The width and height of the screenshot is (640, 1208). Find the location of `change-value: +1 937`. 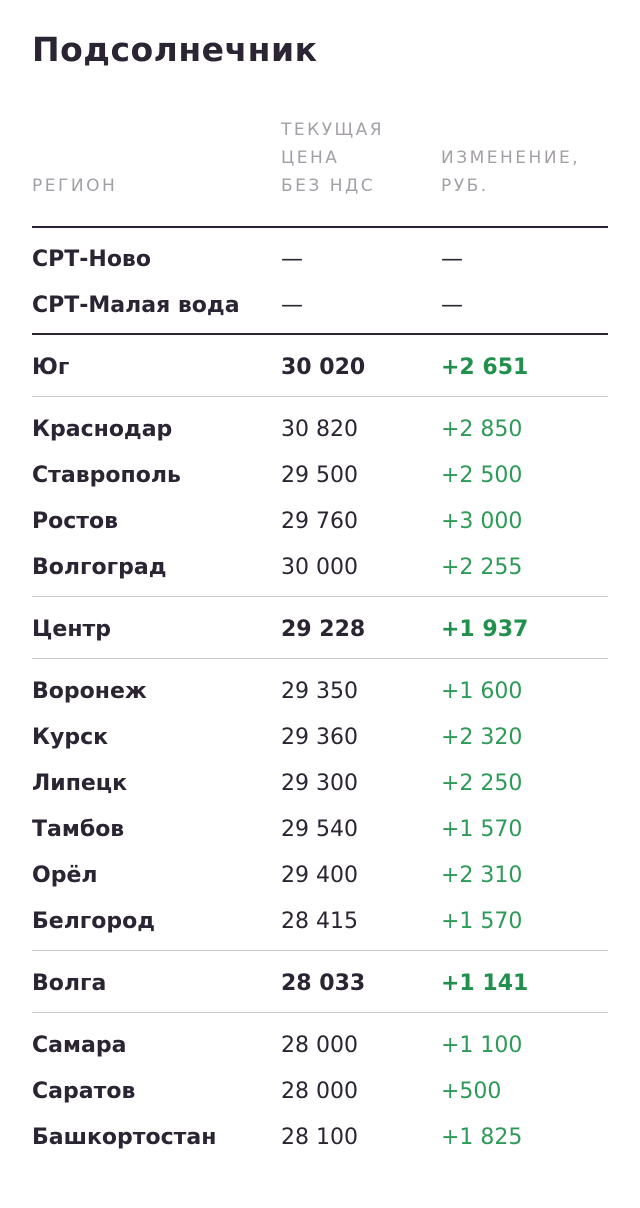

change-value: +1 937 is located at coordinates (485, 629).